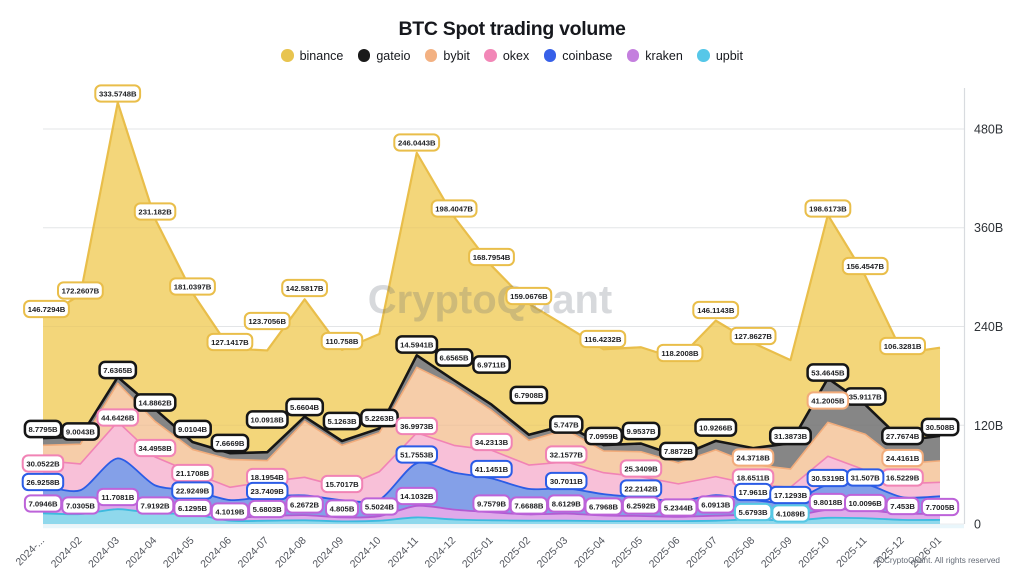 This screenshot has width=1024, height=576. Describe the element at coordinates (903, 458) in the screenshot. I see `svg-text: 24.4161B` at that location.